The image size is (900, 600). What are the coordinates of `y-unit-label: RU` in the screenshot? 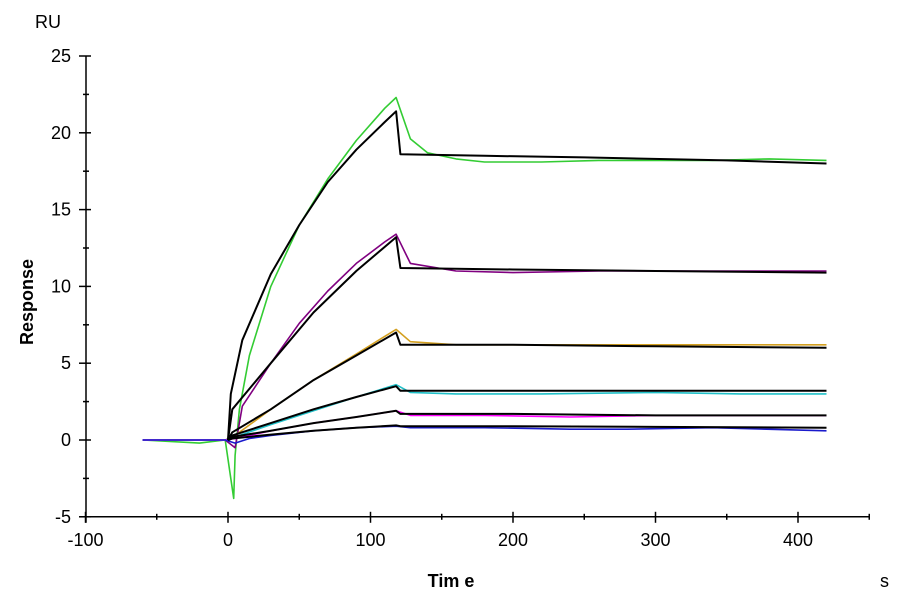 It's located at (48, 22).